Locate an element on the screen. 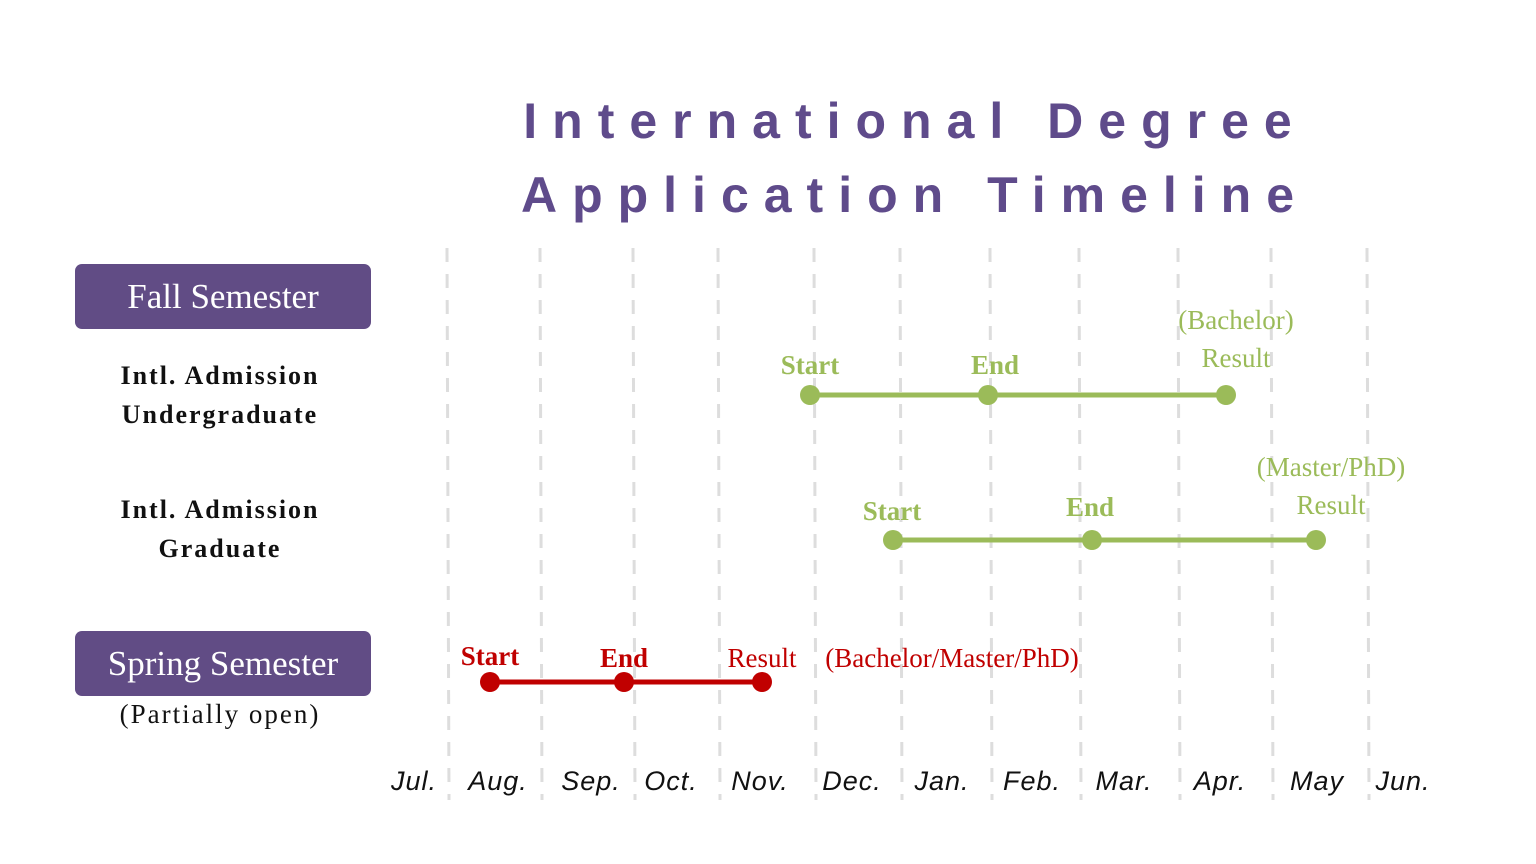 This screenshot has width=1536, height=864. month-label: Jun. is located at coordinates (1403, 781).